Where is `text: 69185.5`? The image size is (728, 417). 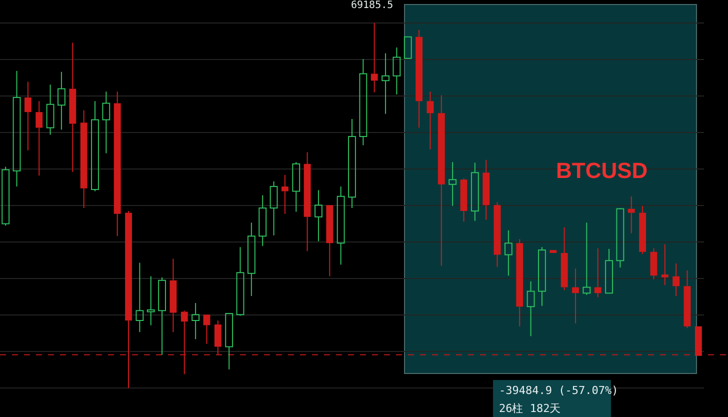 text: 69185.5 is located at coordinates (372, 5).